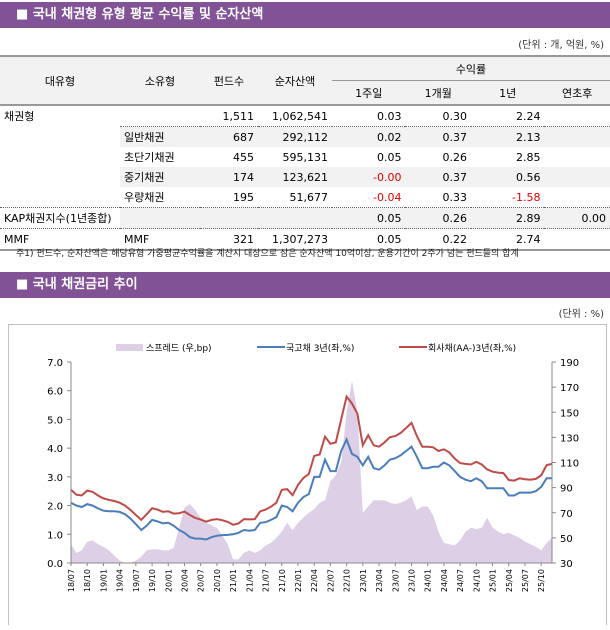  What do you see at coordinates (168, 580) in the screenshot?
I see `x-tick-label: 20/01` at bounding box center [168, 580].